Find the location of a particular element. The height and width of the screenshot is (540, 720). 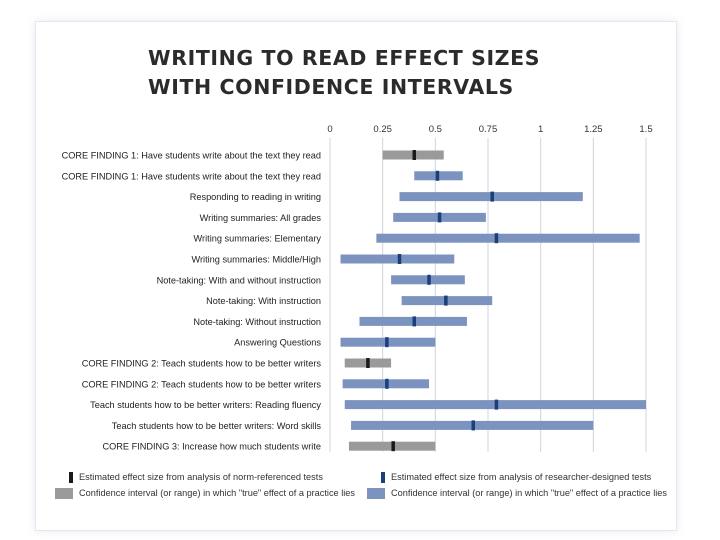

legend-norm-effect-swatch is located at coordinates (71, 477).